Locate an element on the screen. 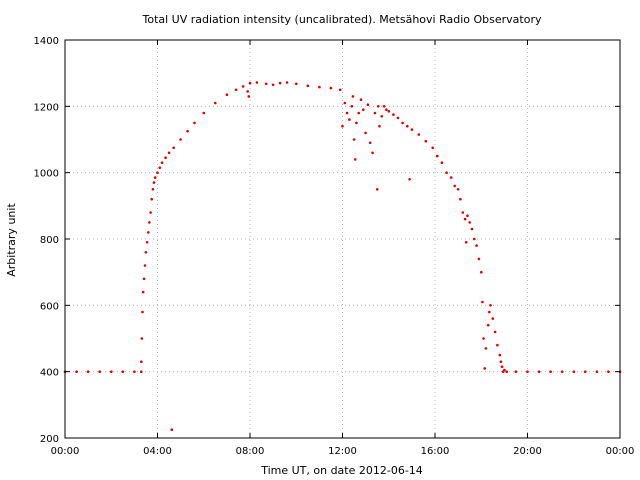 The width and height of the screenshot is (640, 480). y-tick-label: 1400 is located at coordinates (46, 41).